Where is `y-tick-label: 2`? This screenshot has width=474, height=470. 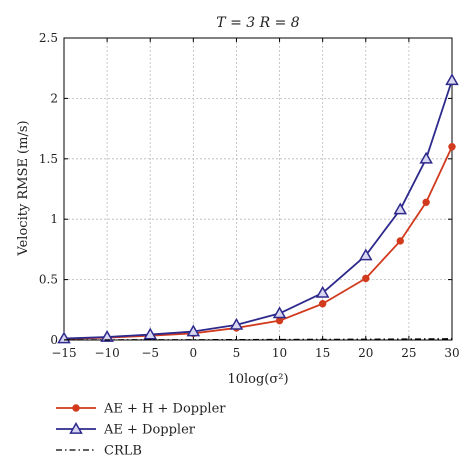
y-tick-label: 2 is located at coordinates (54, 98).